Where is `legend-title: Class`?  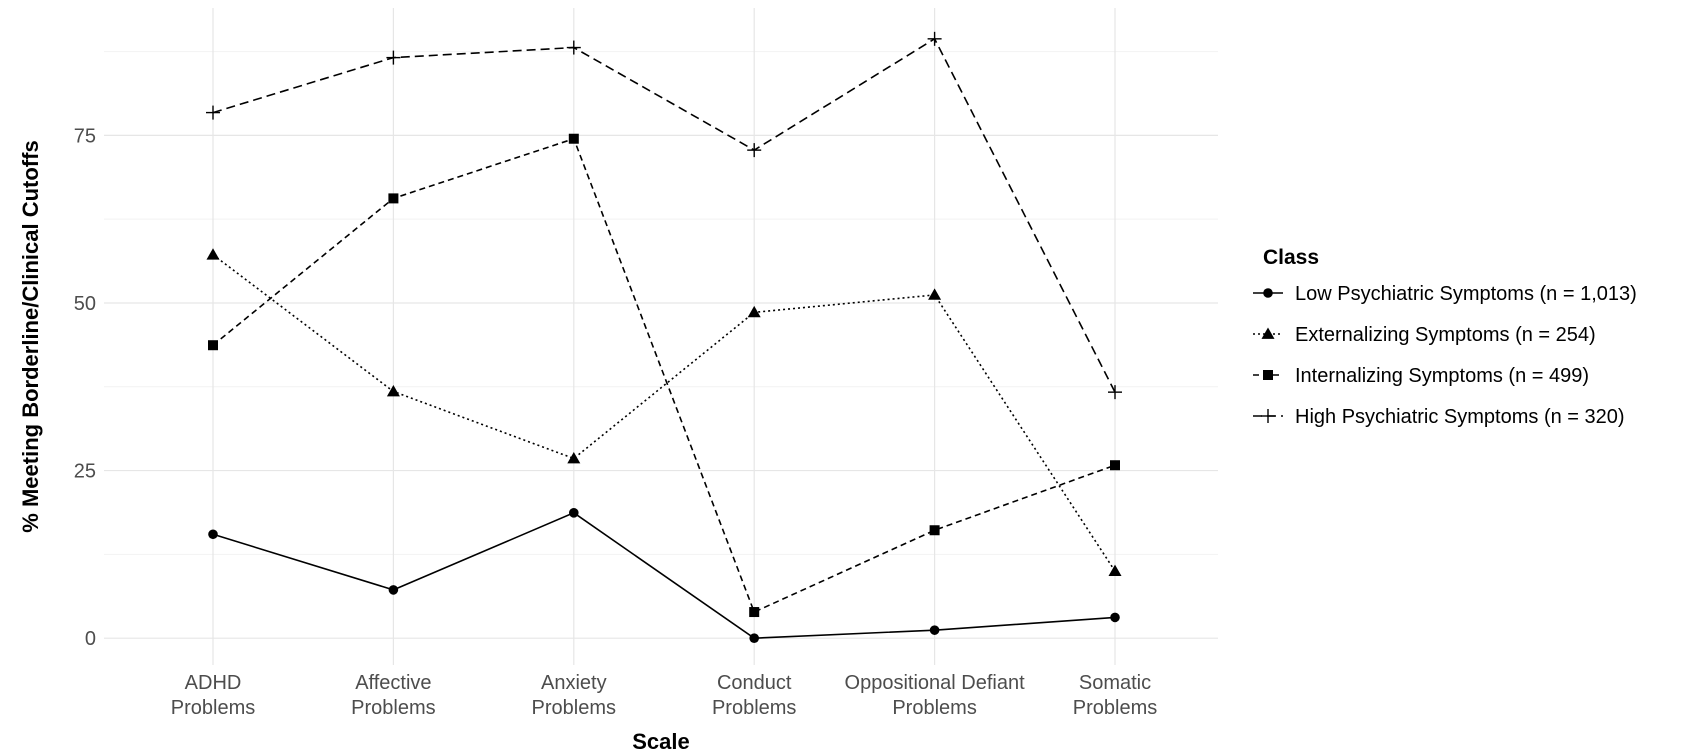 legend-title: Class is located at coordinates (1291, 257).